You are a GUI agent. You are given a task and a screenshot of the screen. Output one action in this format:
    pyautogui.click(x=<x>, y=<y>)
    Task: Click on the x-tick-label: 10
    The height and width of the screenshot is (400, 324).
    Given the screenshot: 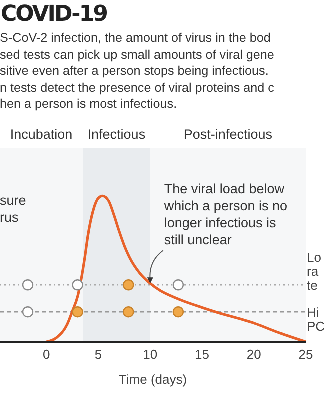 What is the action you would take?
    pyautogui.click(x=150, y=354)
    